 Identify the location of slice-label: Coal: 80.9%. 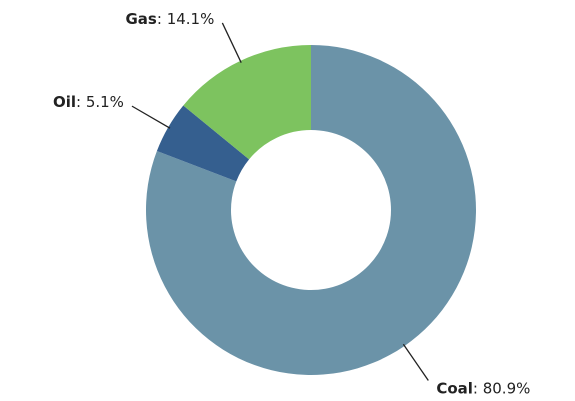
(483, 388).